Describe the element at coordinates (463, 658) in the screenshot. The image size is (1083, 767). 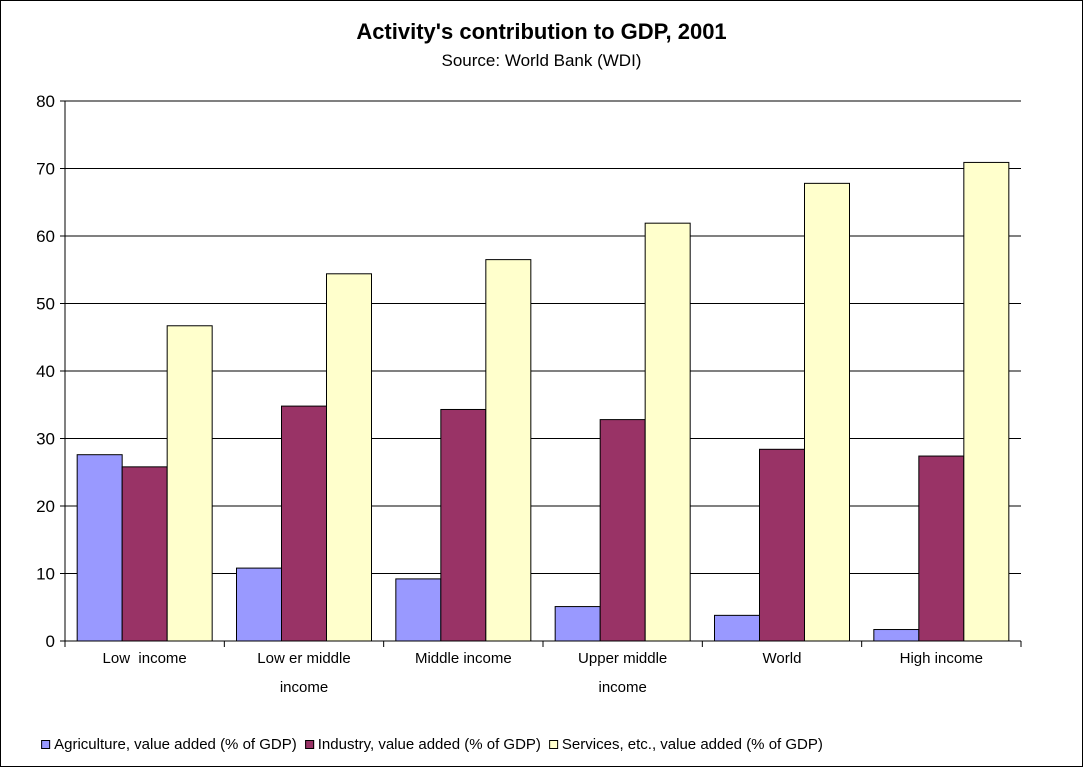
I see `x-tick-label: Middle income` at that location.